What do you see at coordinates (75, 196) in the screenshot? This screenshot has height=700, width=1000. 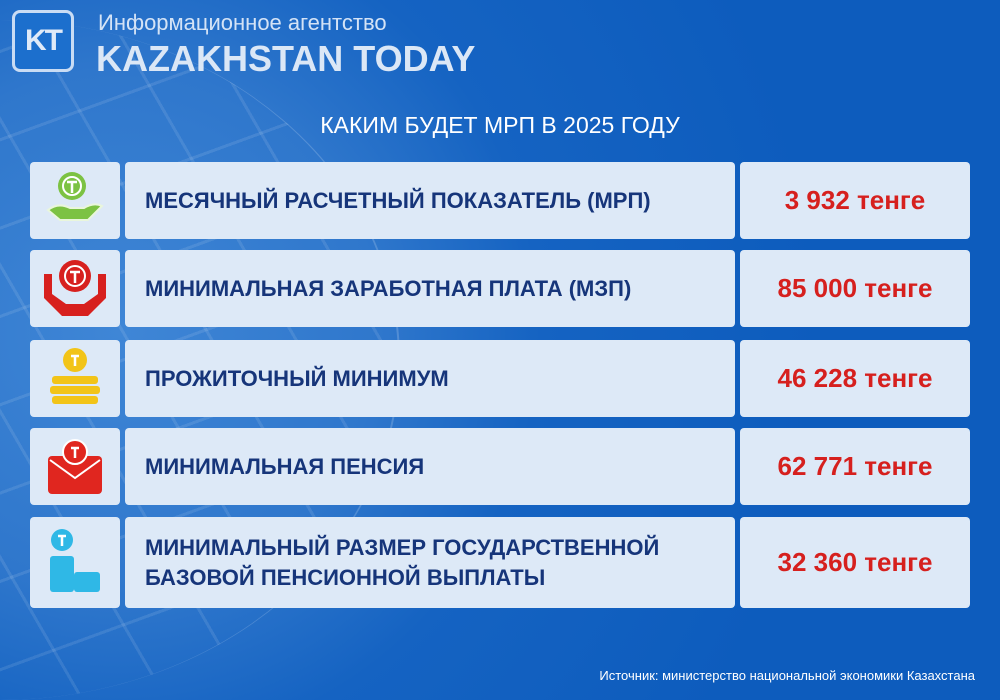 I see `coin-hand-icon` at bounding box center [75, 196].